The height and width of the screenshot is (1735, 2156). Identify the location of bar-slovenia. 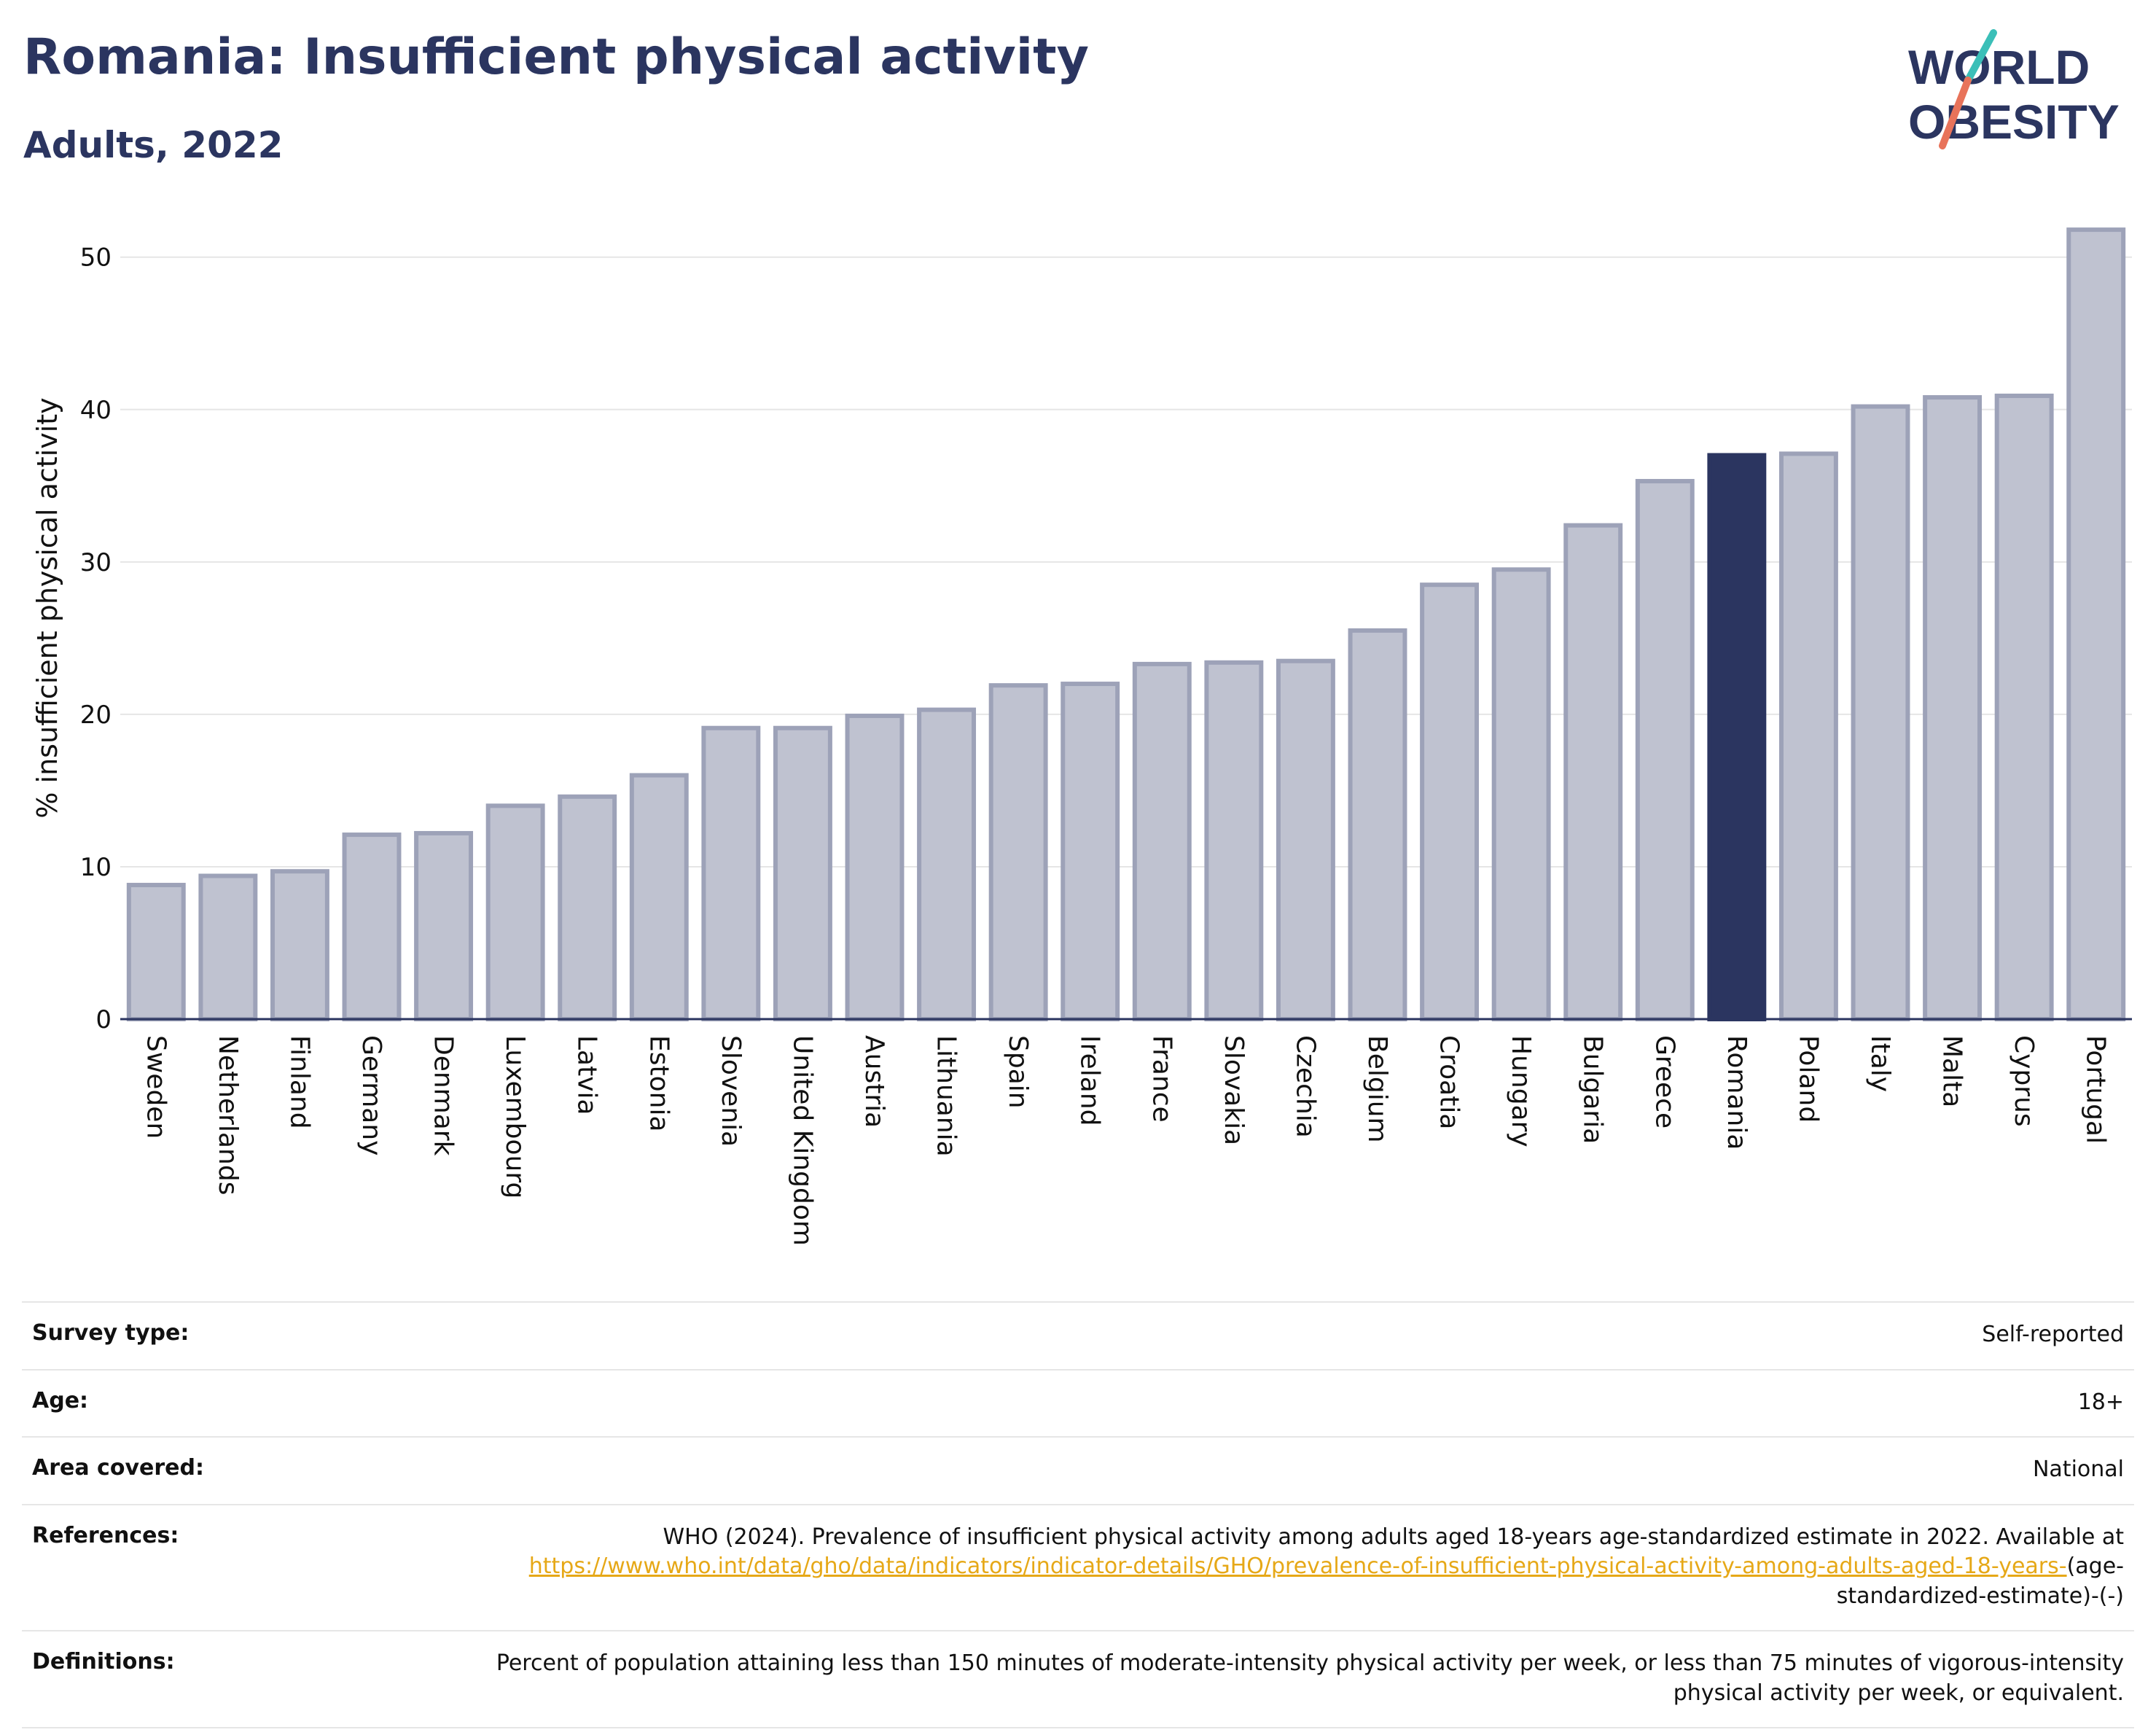
(731, 874).